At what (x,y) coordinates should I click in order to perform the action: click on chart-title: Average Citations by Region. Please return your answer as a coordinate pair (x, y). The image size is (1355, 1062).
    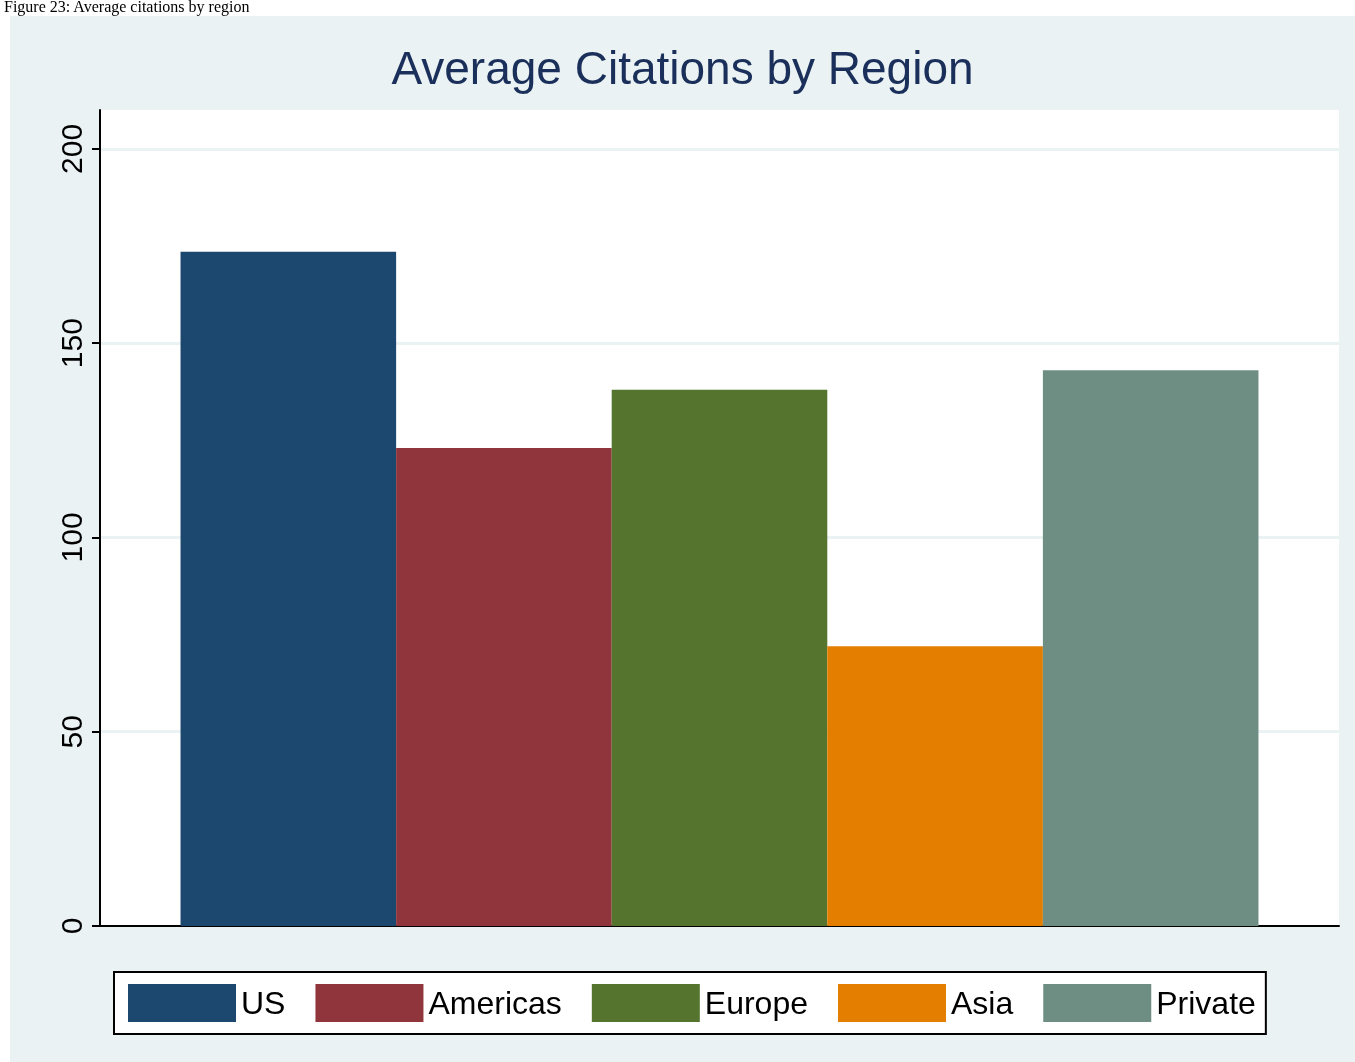
    Looking at the image, I should click on (682, 68).